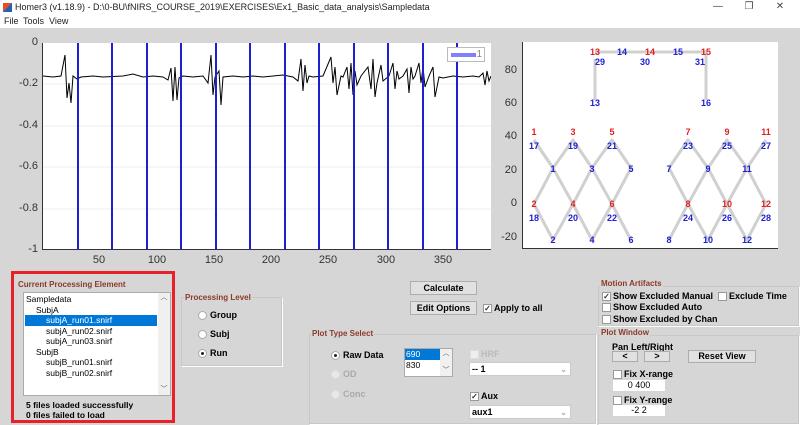 This screenshot has height=425, width=800. I want to click on maximize-button: ❐, so click(749, 6).